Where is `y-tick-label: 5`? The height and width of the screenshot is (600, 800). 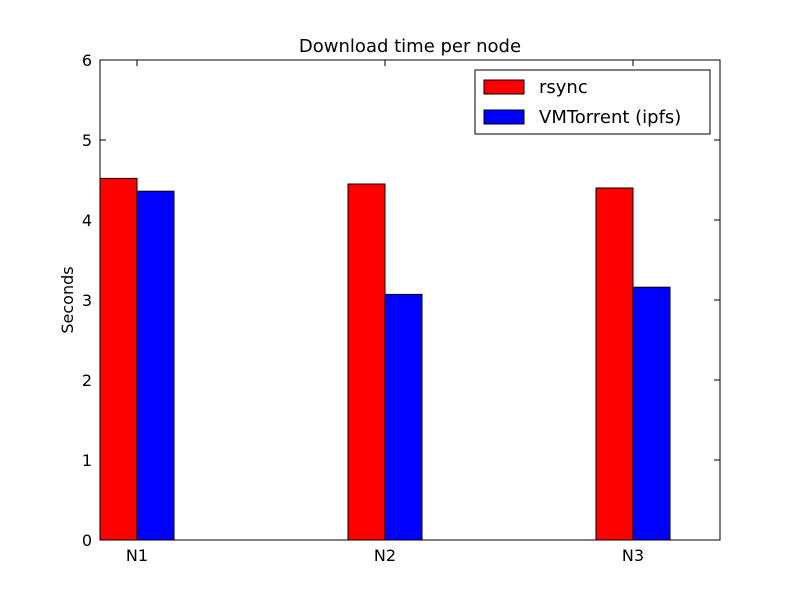
y-tick-label: 5 is located at coordinates (87, 140).